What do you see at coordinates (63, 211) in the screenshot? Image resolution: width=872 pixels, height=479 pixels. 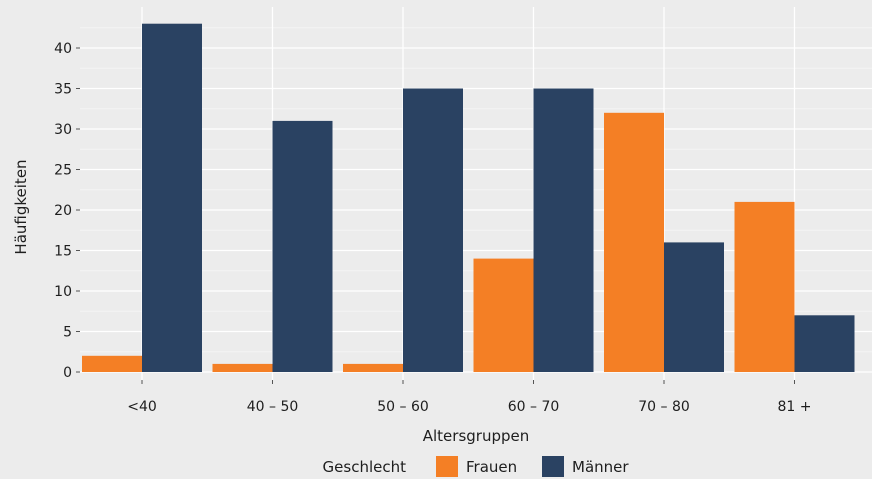 I see `y-tick-label: 20` at bounding box center [63, 211].